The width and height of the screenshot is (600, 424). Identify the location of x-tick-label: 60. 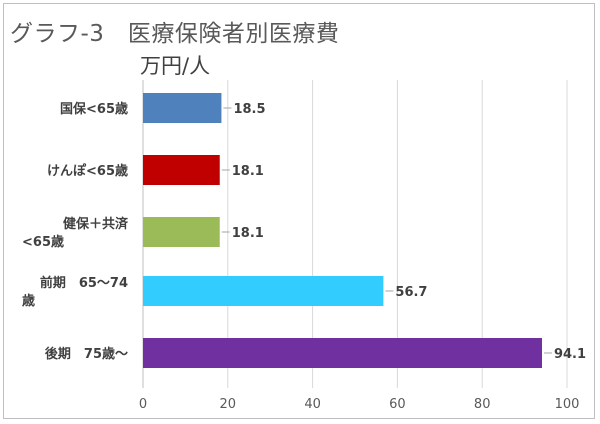
(397, 404).